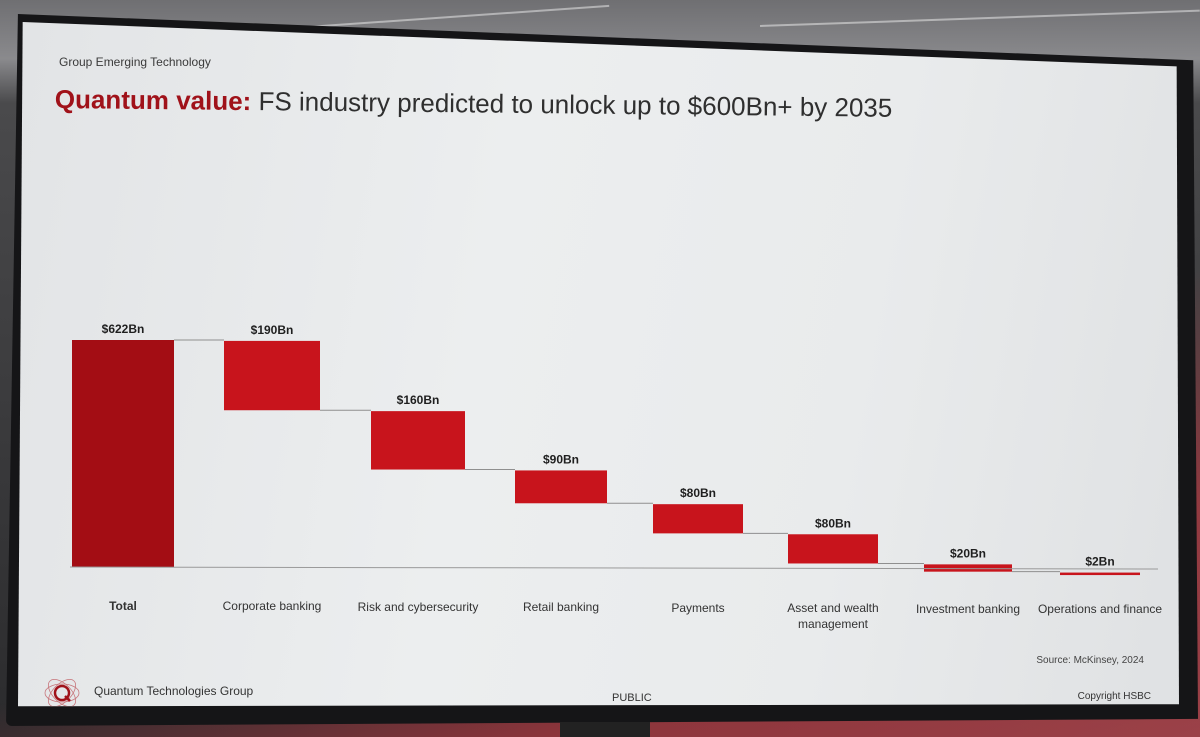 The height and width of the screenshot is (737, 1200). What do you see at coordinates (1100, 609) in the screenshot?
I see `category-label: Operations and finance` at bounding box center [1100, 609].